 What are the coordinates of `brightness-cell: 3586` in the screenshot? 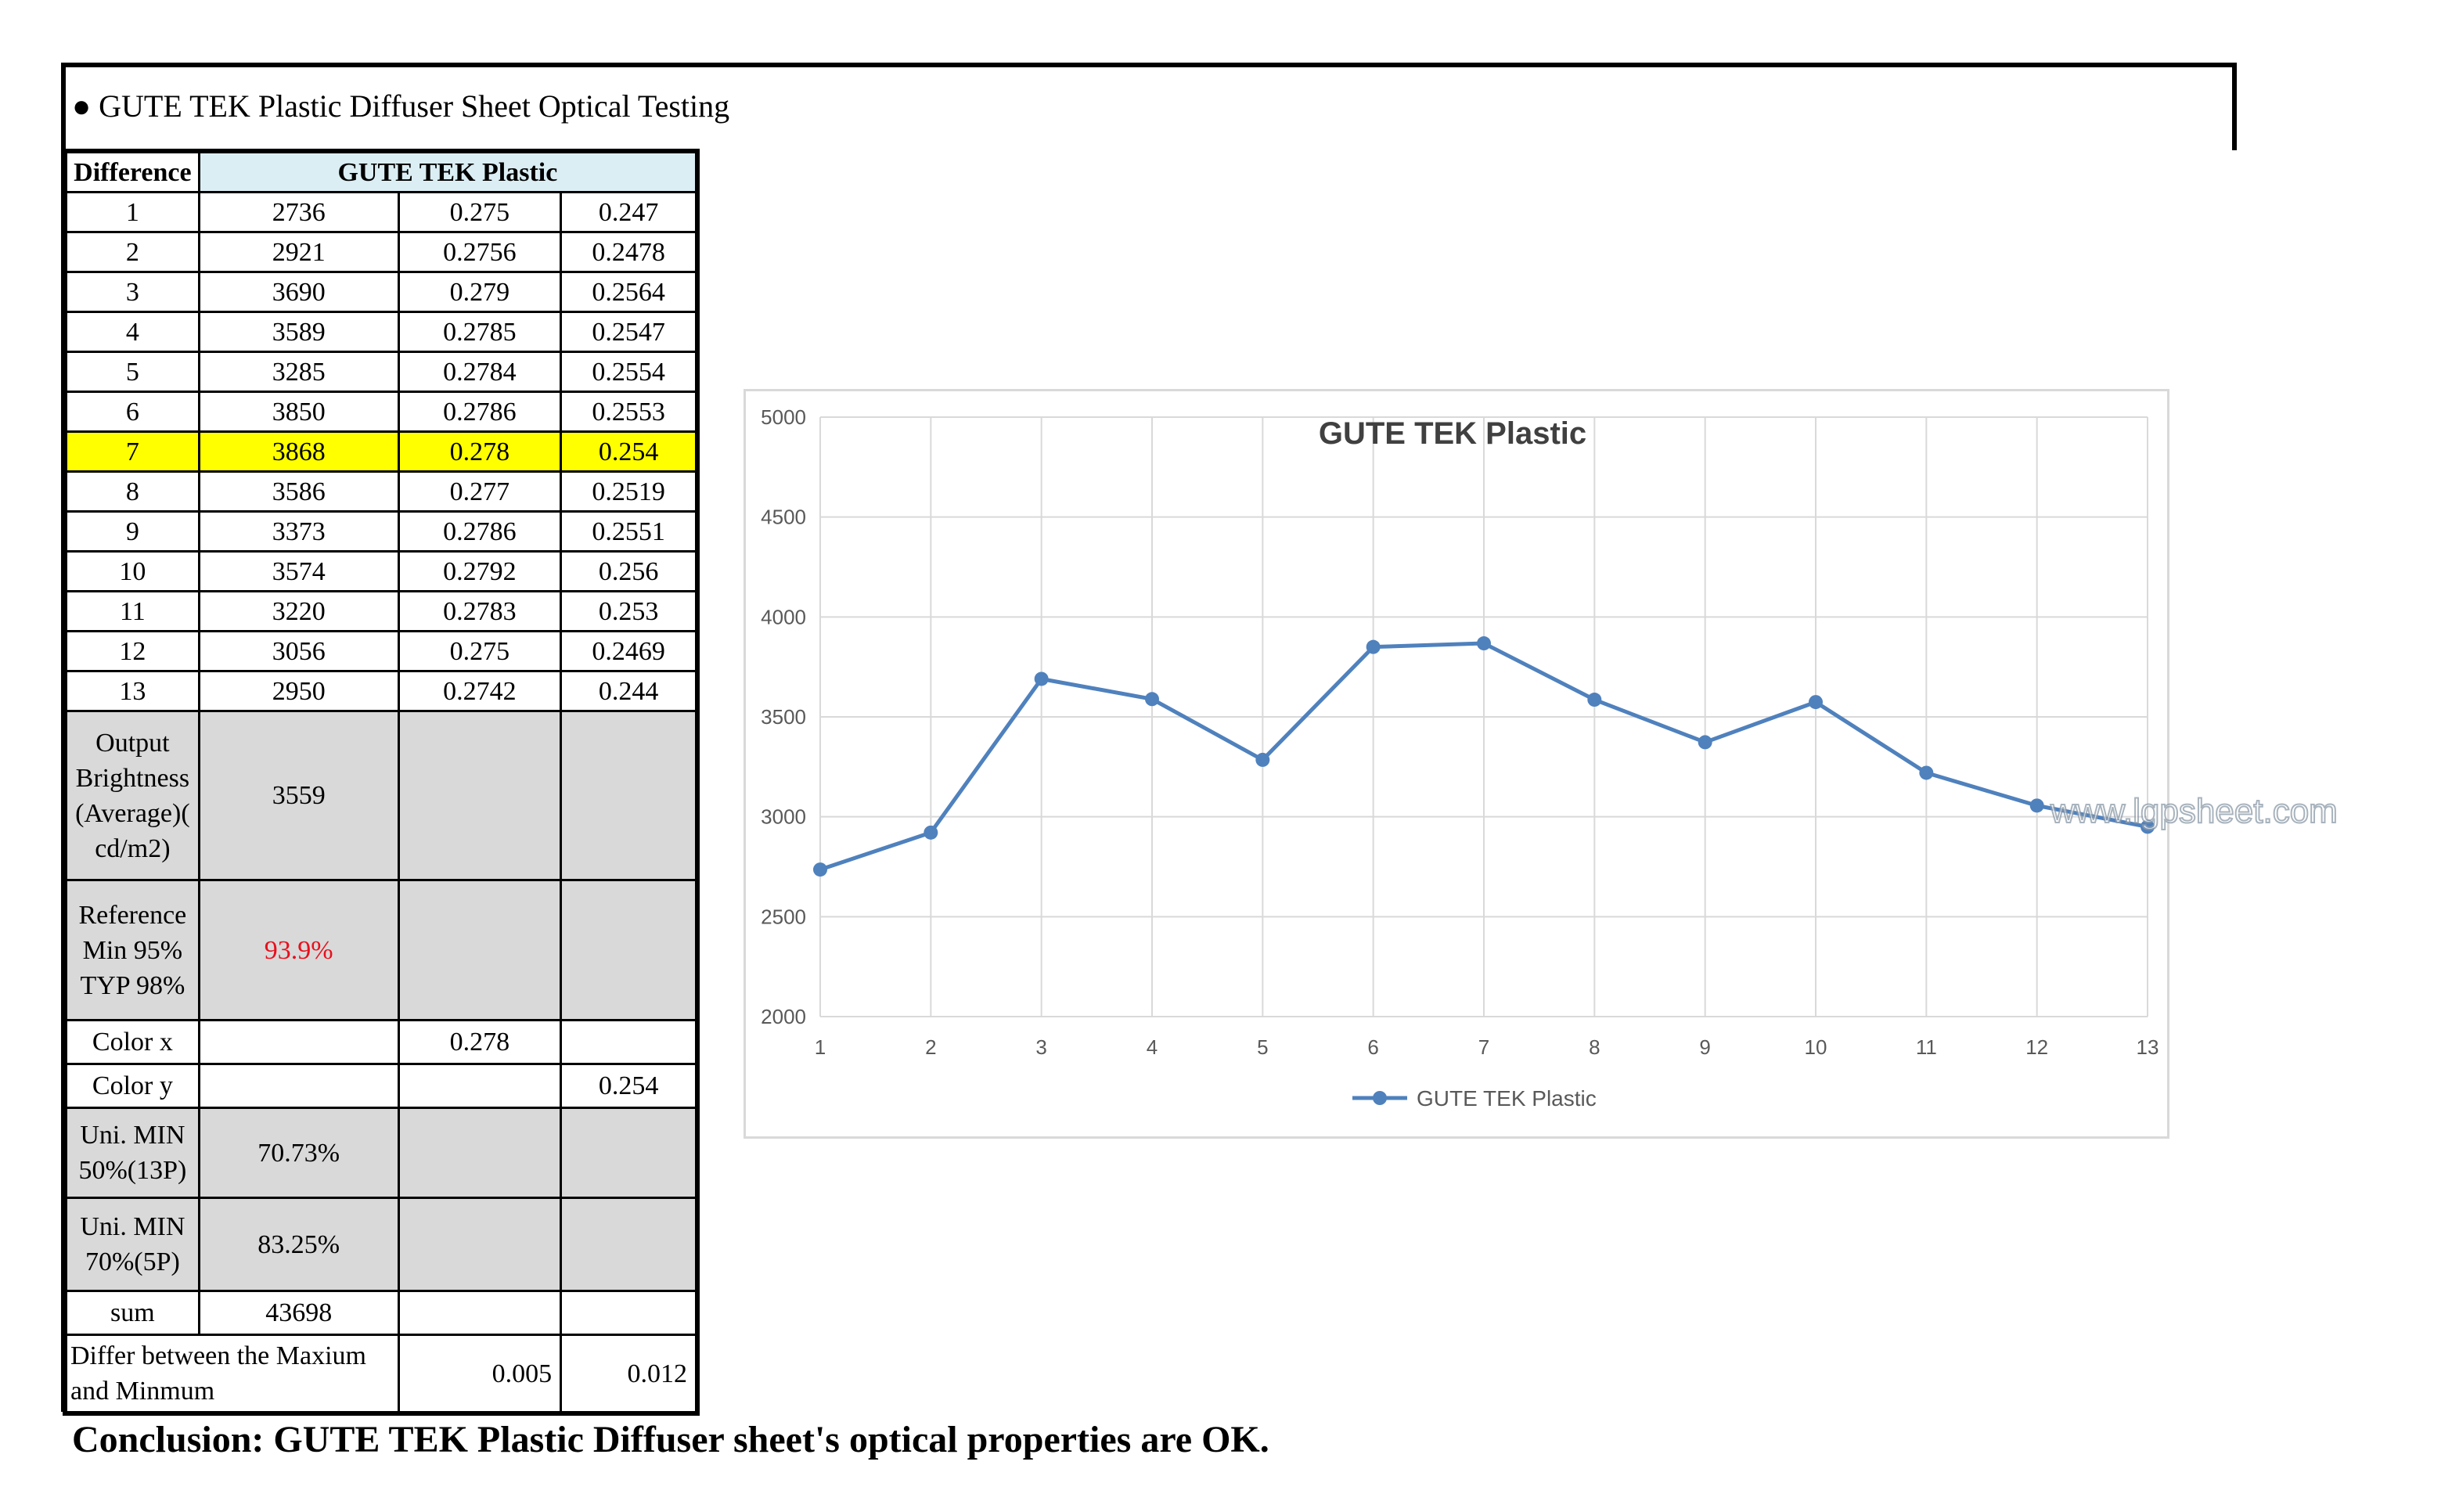 It's located at (298, 491).